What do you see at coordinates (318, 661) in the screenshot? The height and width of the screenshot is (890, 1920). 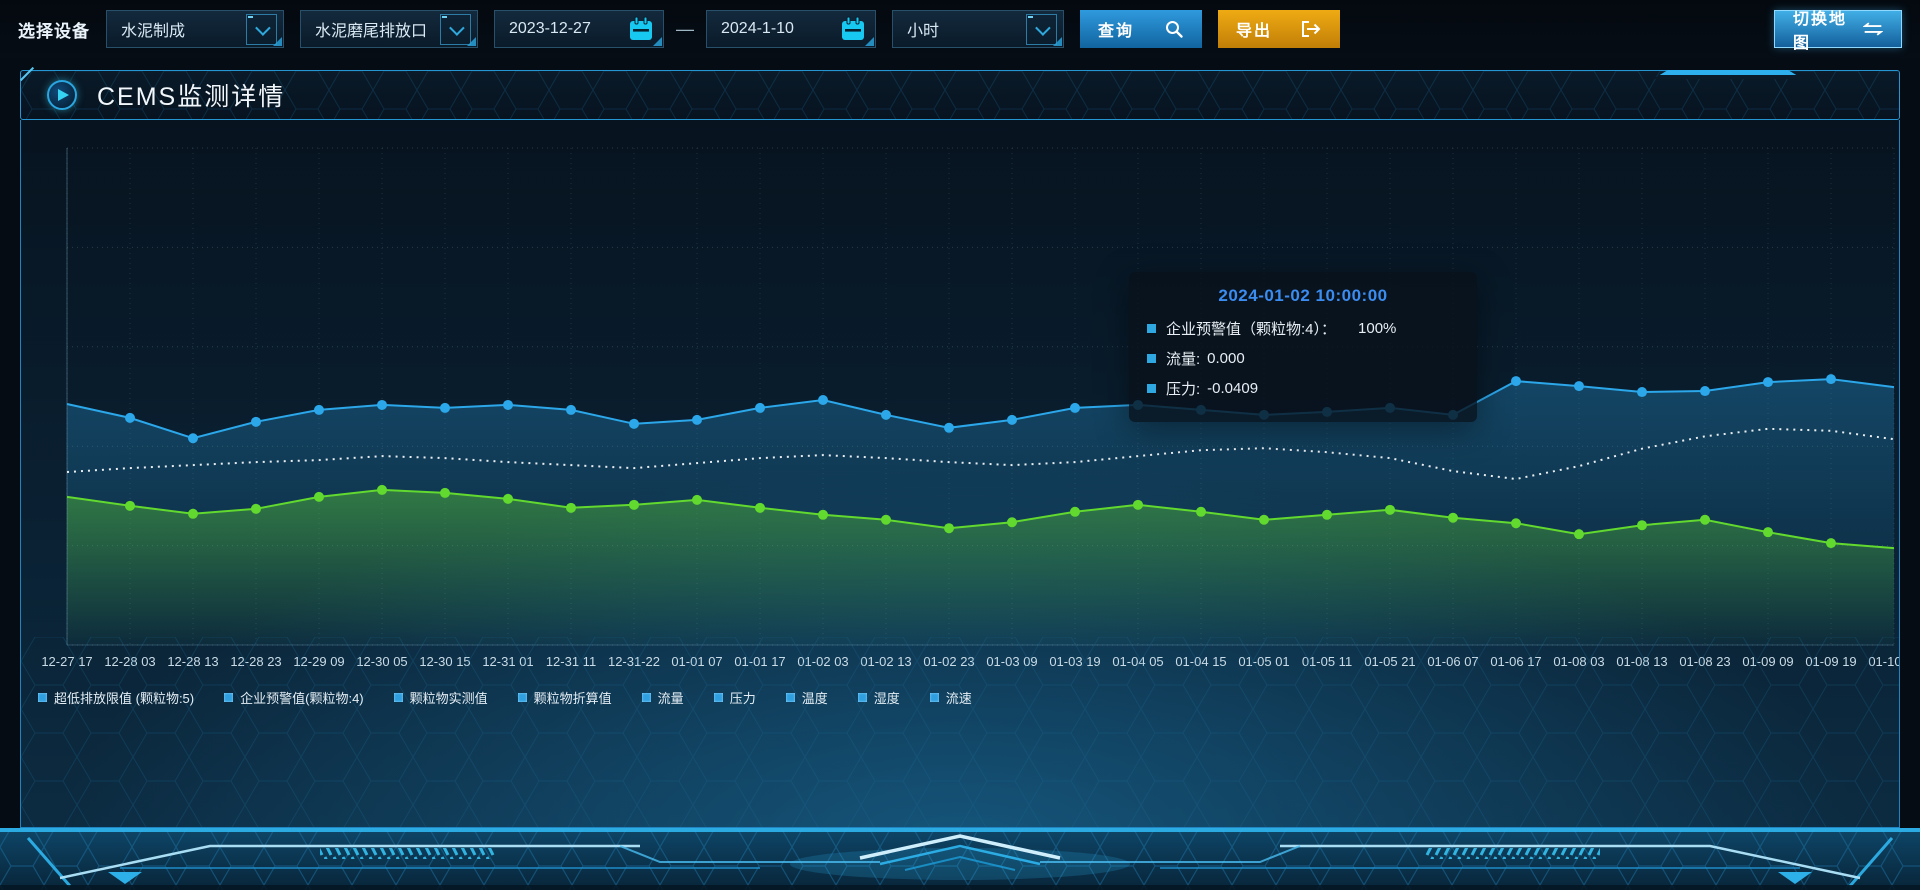 I see `x-axis-label: 12-29 09` at bounding box center [318, 661].